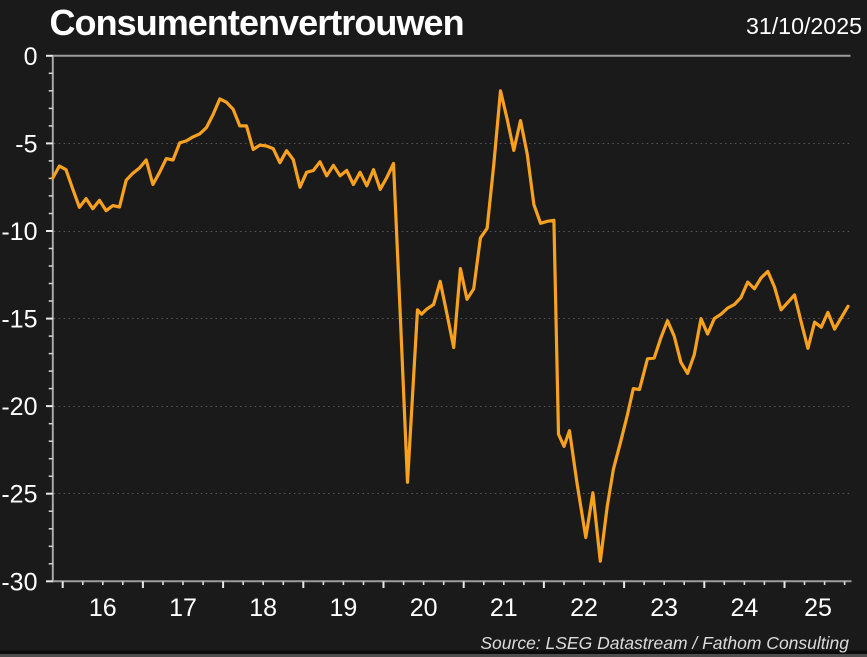  What do you see at coordinates (664, 608) in the screenshot?
I see `svg-text: 23` at bounding box center [664, 608].